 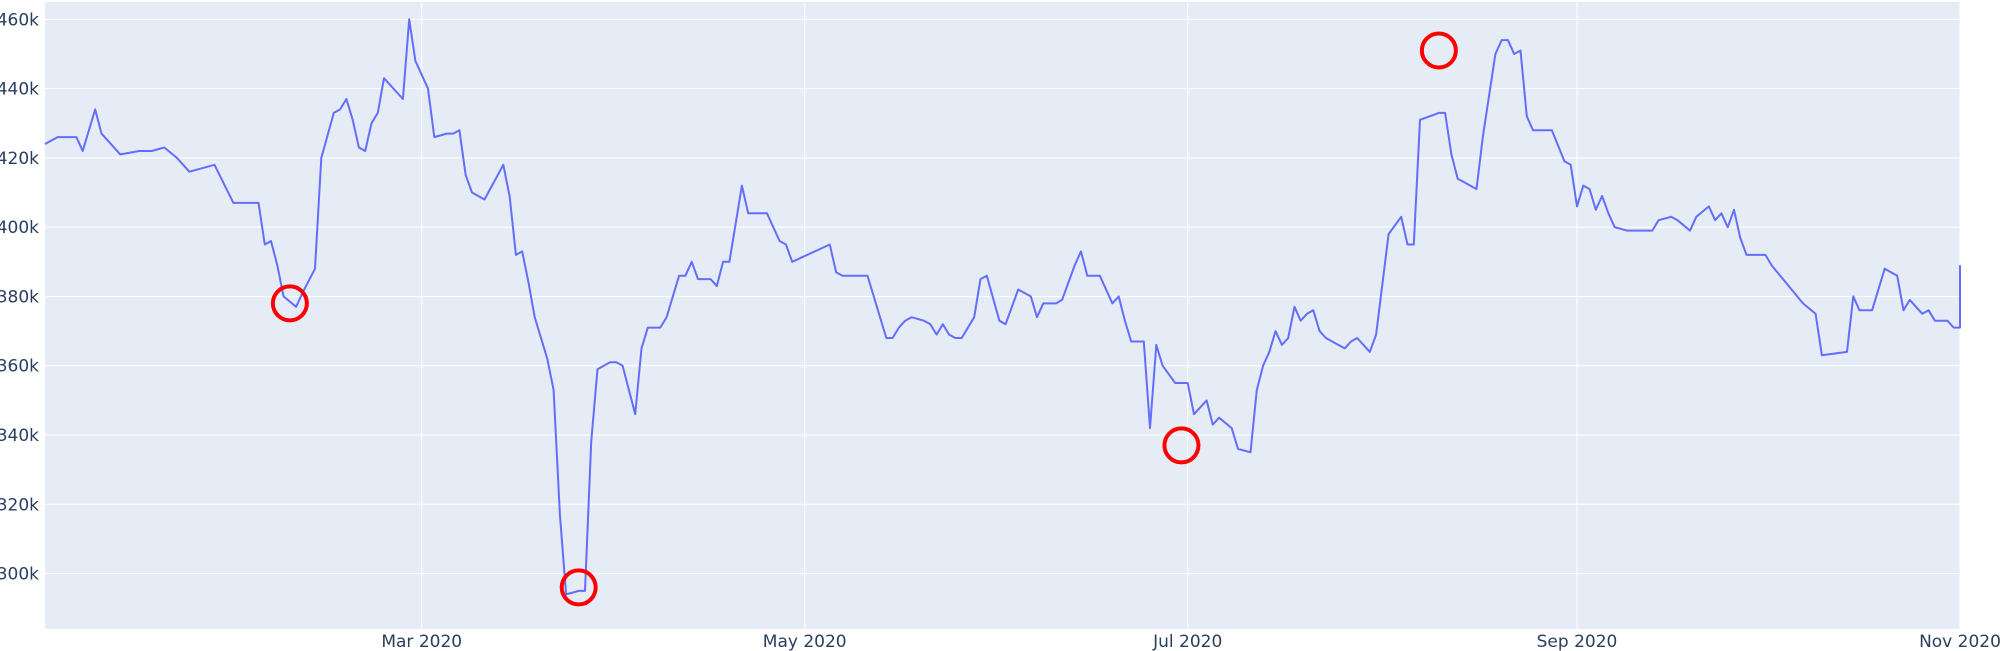 What do you see at coordinates (19, 505) in the screenshot?
I see `y-tick-label: 320k` at bounding box center [19, 505].